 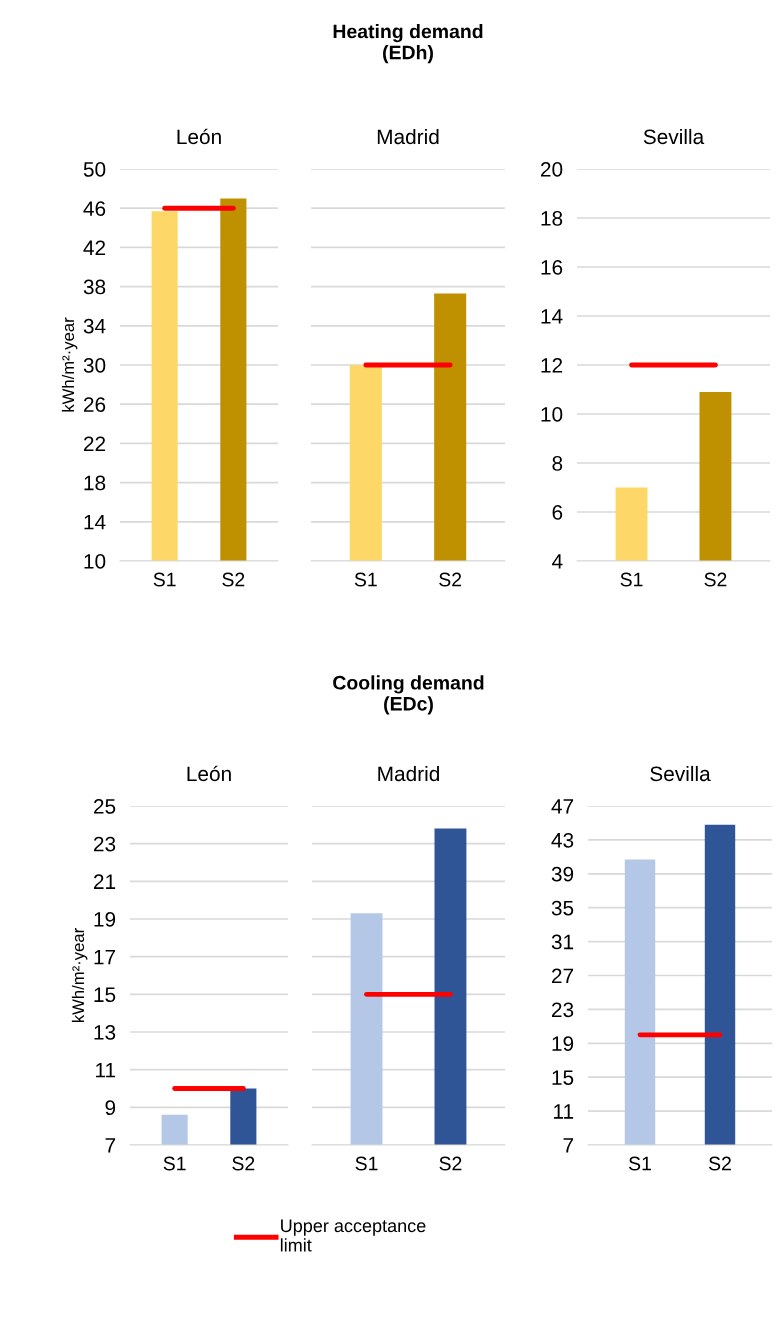 What do you see at coordinates (562, 840) in the screenshot?
I see `y-tick-label: 43` at bounding box center [562, 840].